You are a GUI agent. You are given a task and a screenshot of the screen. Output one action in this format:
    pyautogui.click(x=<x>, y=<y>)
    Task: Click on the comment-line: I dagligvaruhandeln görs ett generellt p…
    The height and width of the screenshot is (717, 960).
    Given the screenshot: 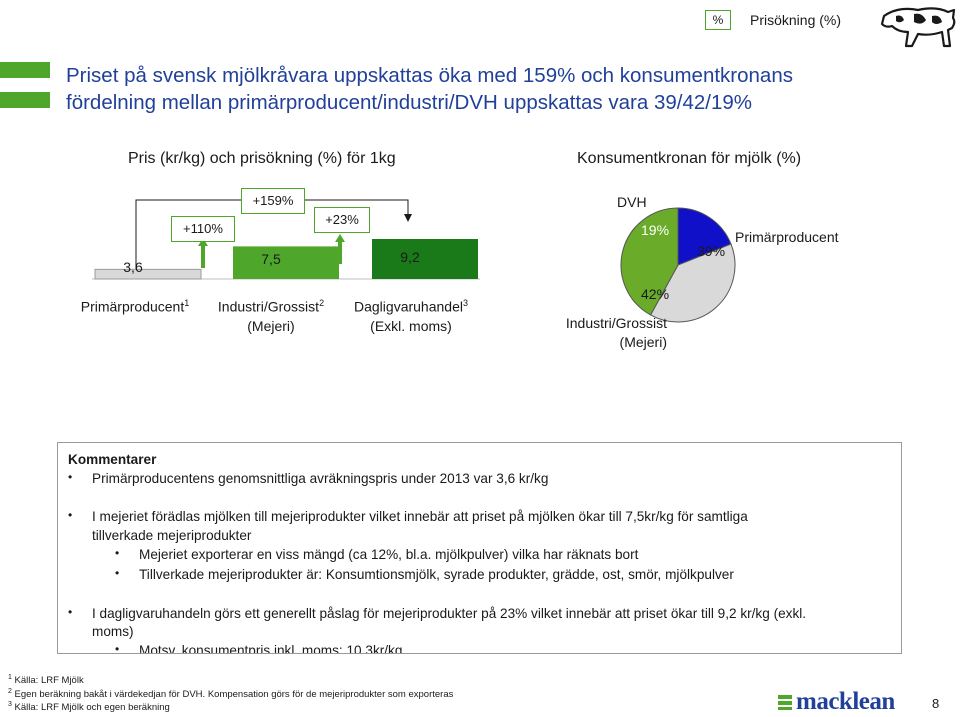 What is the action you would take?
    pyautogui.click(x=449, y=613)
    